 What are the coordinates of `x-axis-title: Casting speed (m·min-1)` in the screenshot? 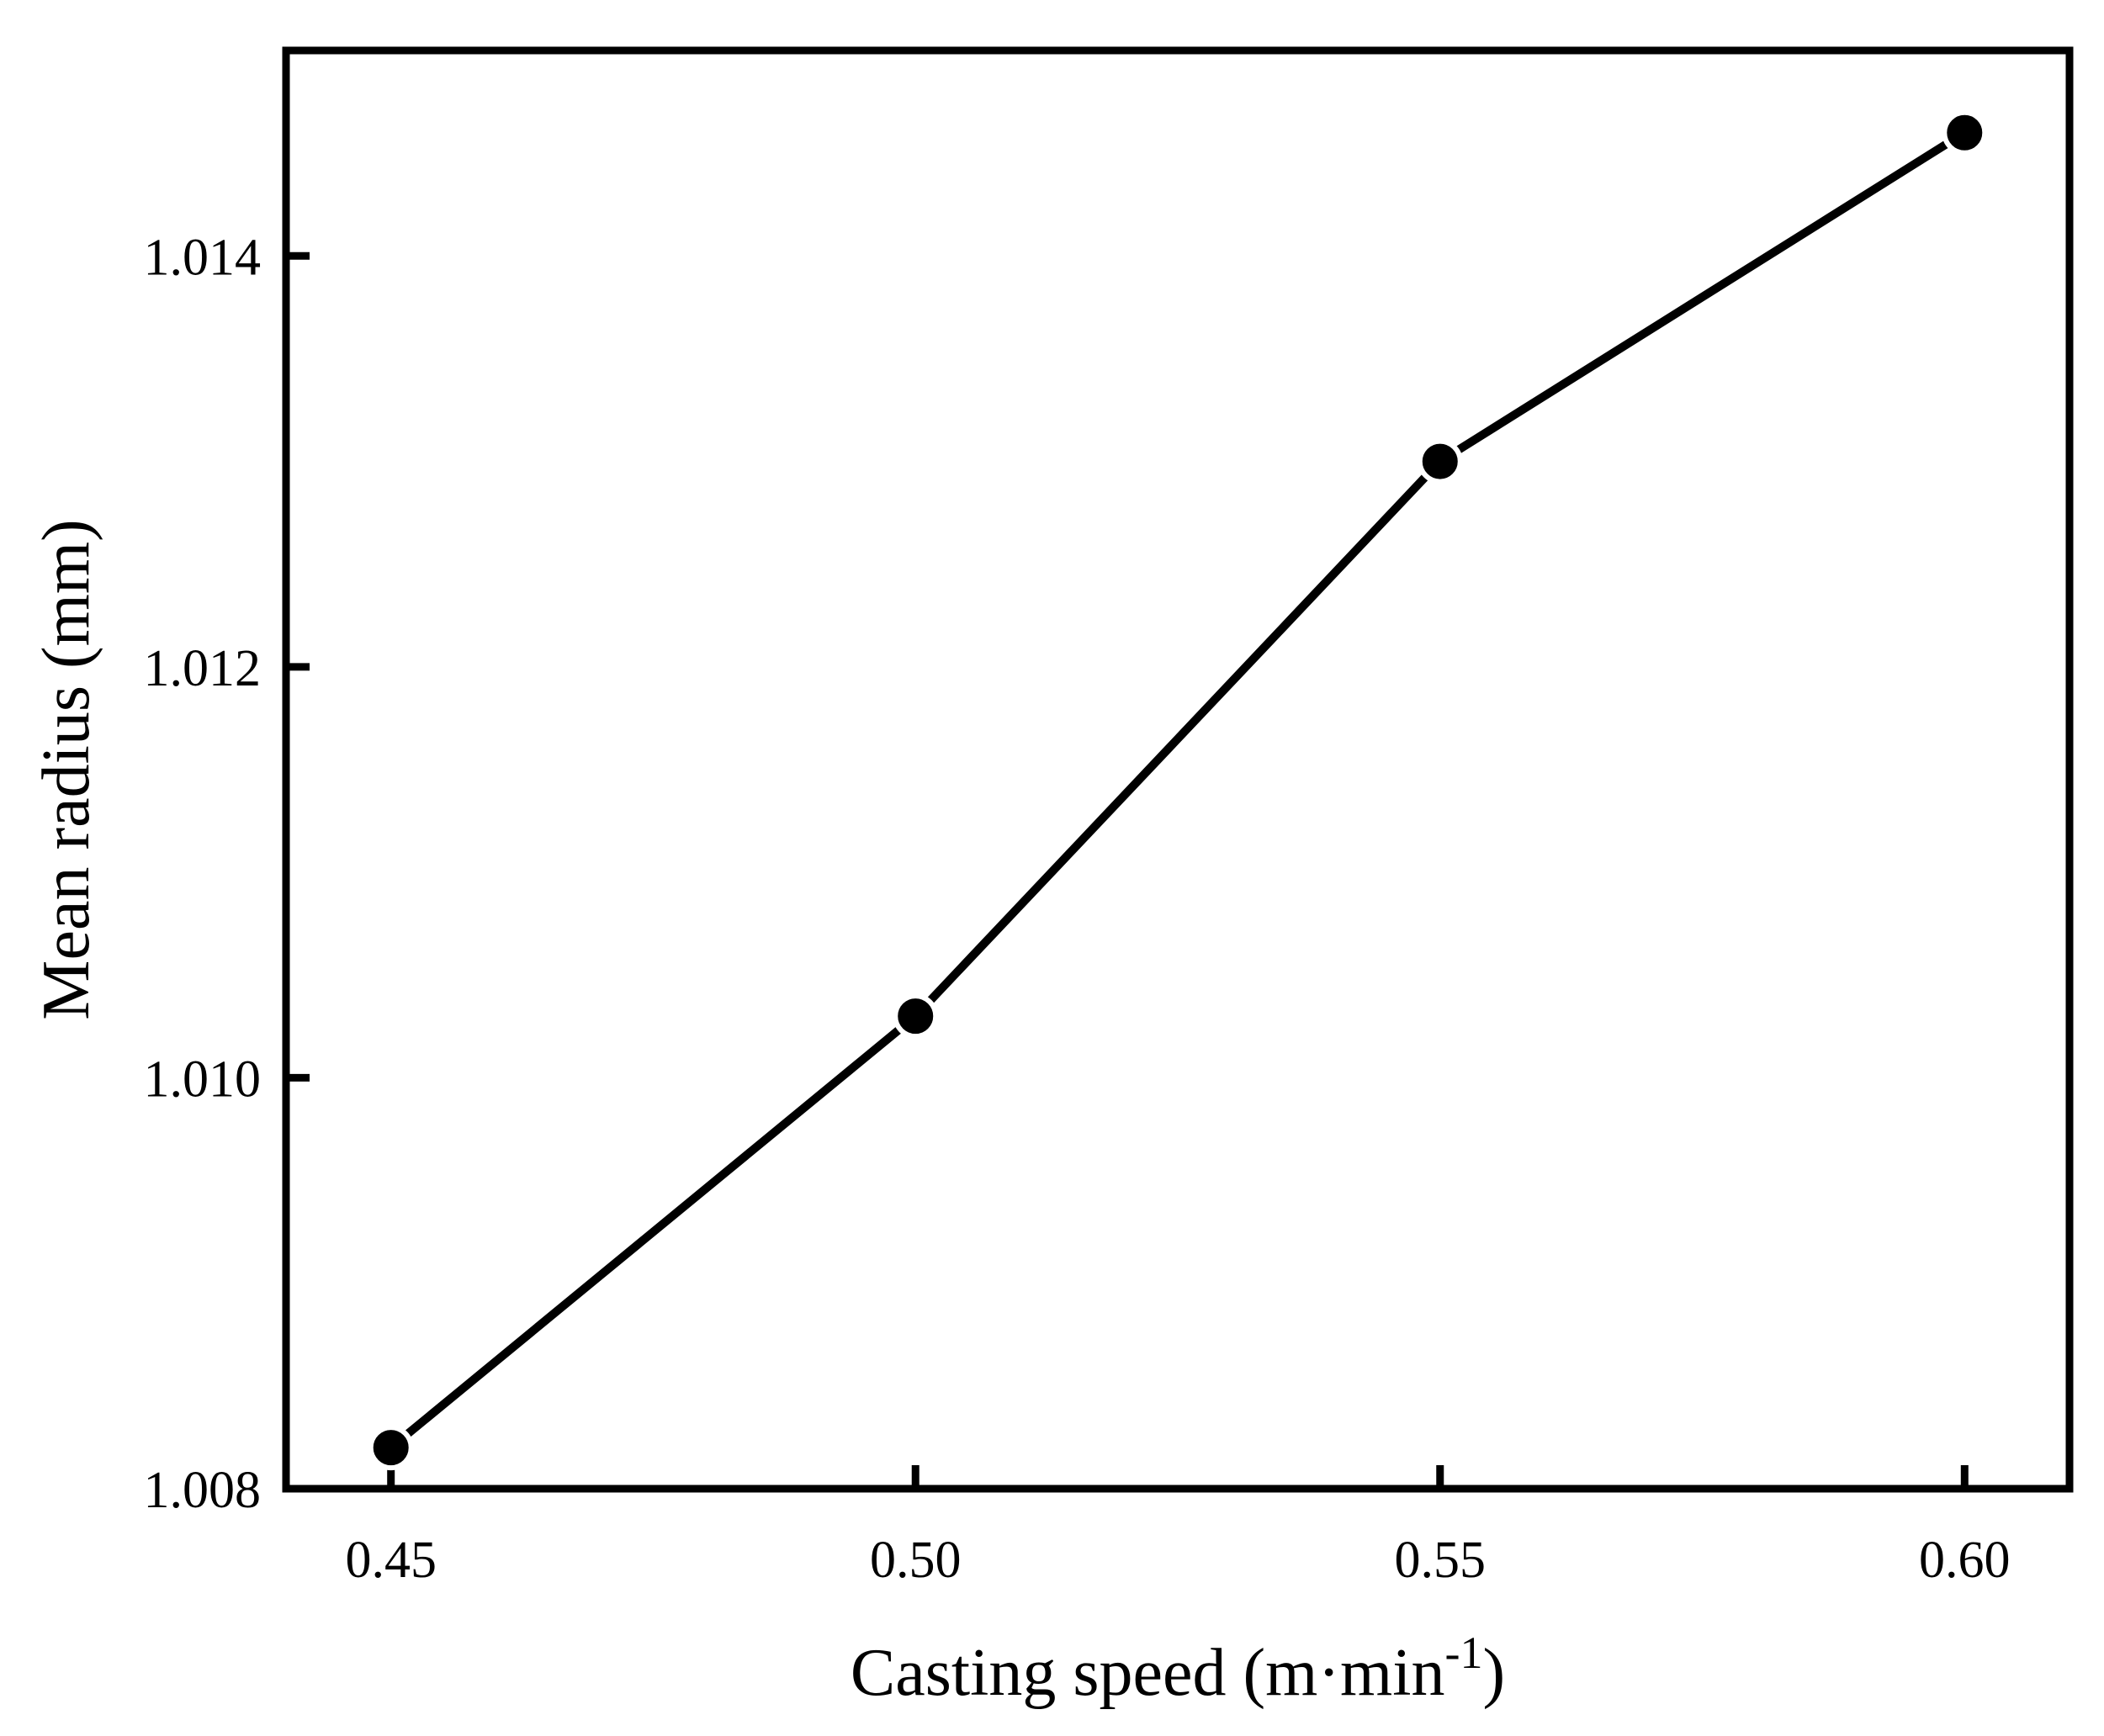 It's located at (1178, 1669).